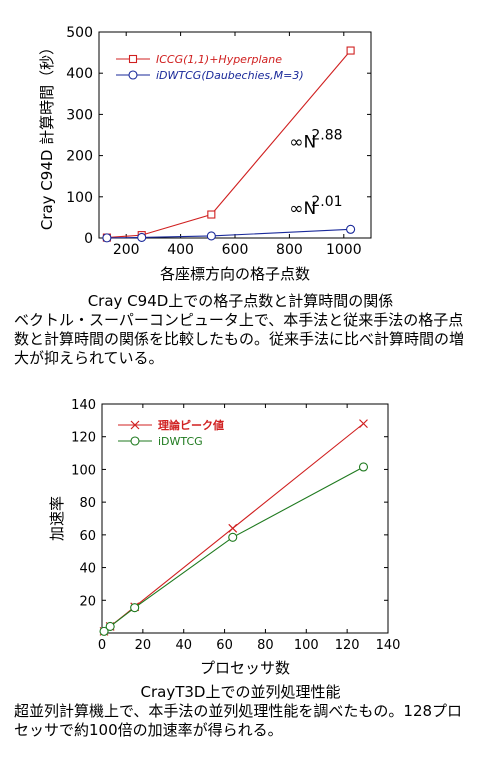 Image resolution: width=481 pixels, height=768 pixels. What do you see at coordinates (180, 250) in the screenshot?
I see `x-tick-label: 400` at bounding box center [180, 250].